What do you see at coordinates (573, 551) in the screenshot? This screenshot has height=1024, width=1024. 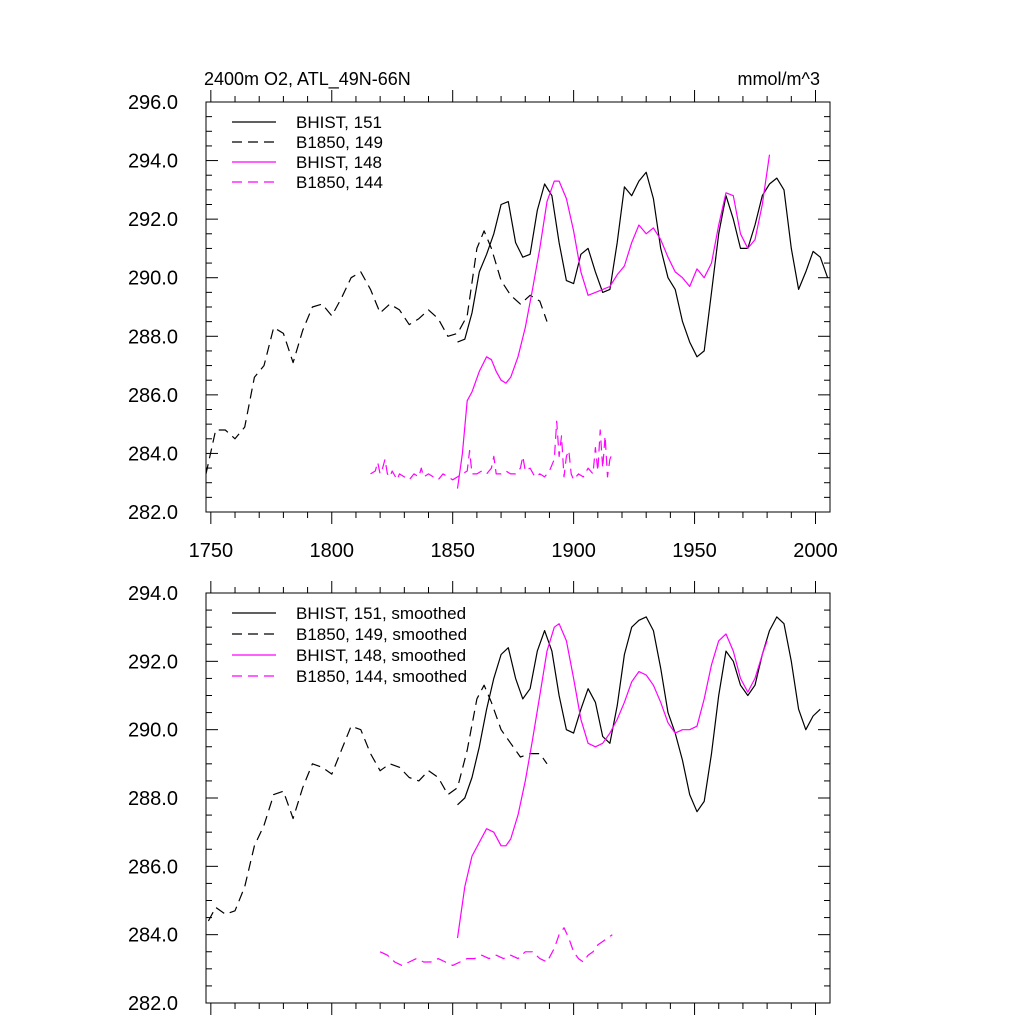 I see `x-tick-label: 1900` at bounding box center [573, 551].